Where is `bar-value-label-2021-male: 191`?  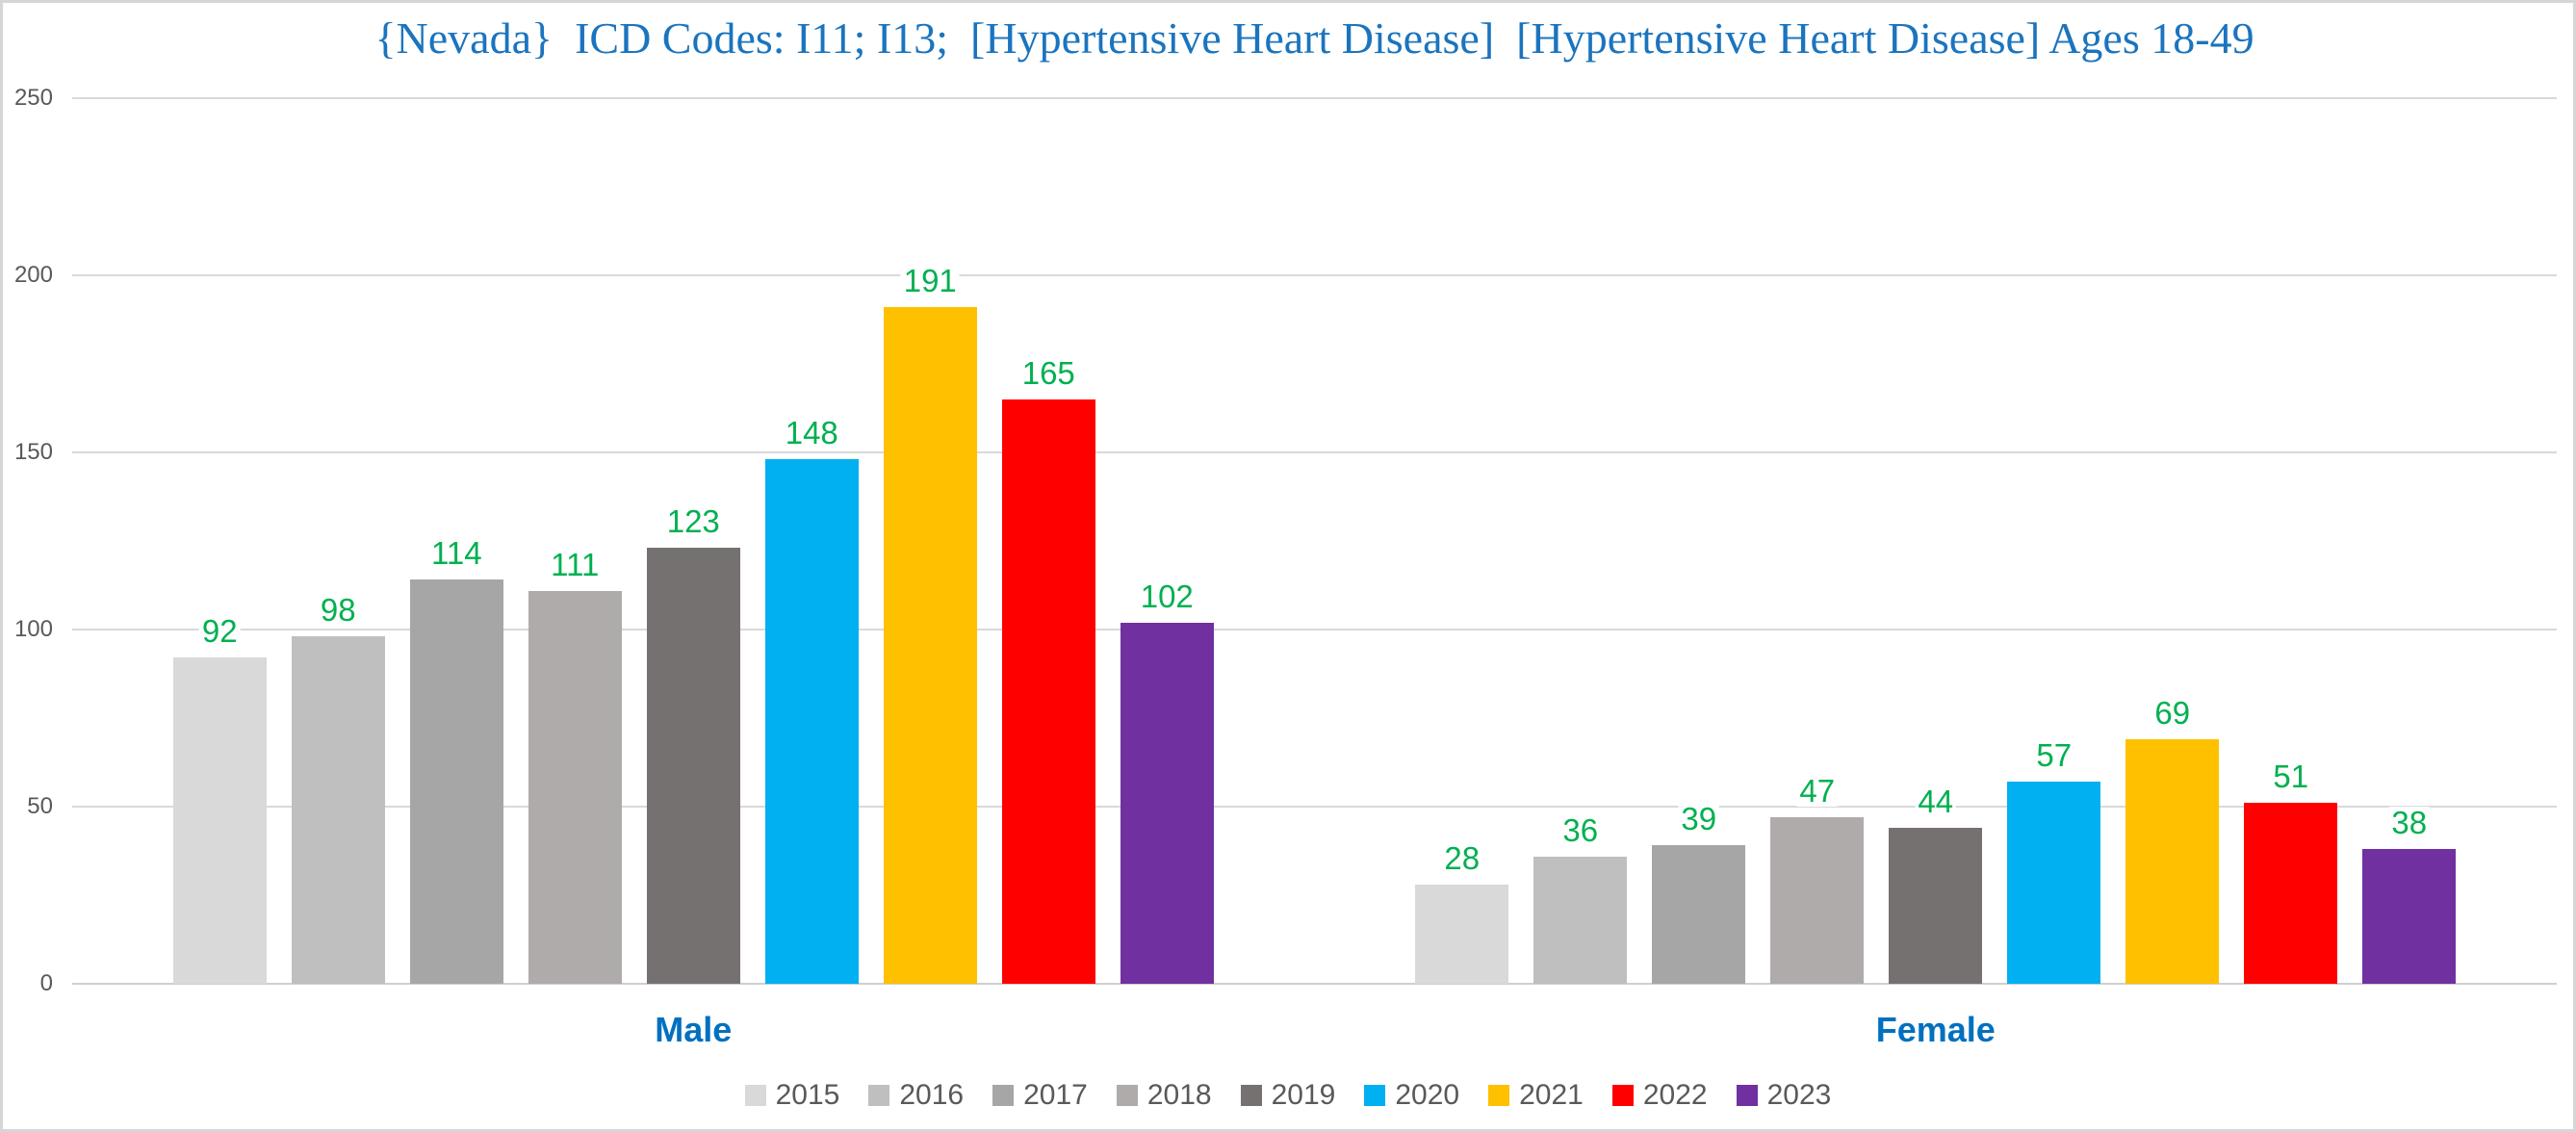 bar-value-label-2021-male: 191 is located at coordinates (930, 281).